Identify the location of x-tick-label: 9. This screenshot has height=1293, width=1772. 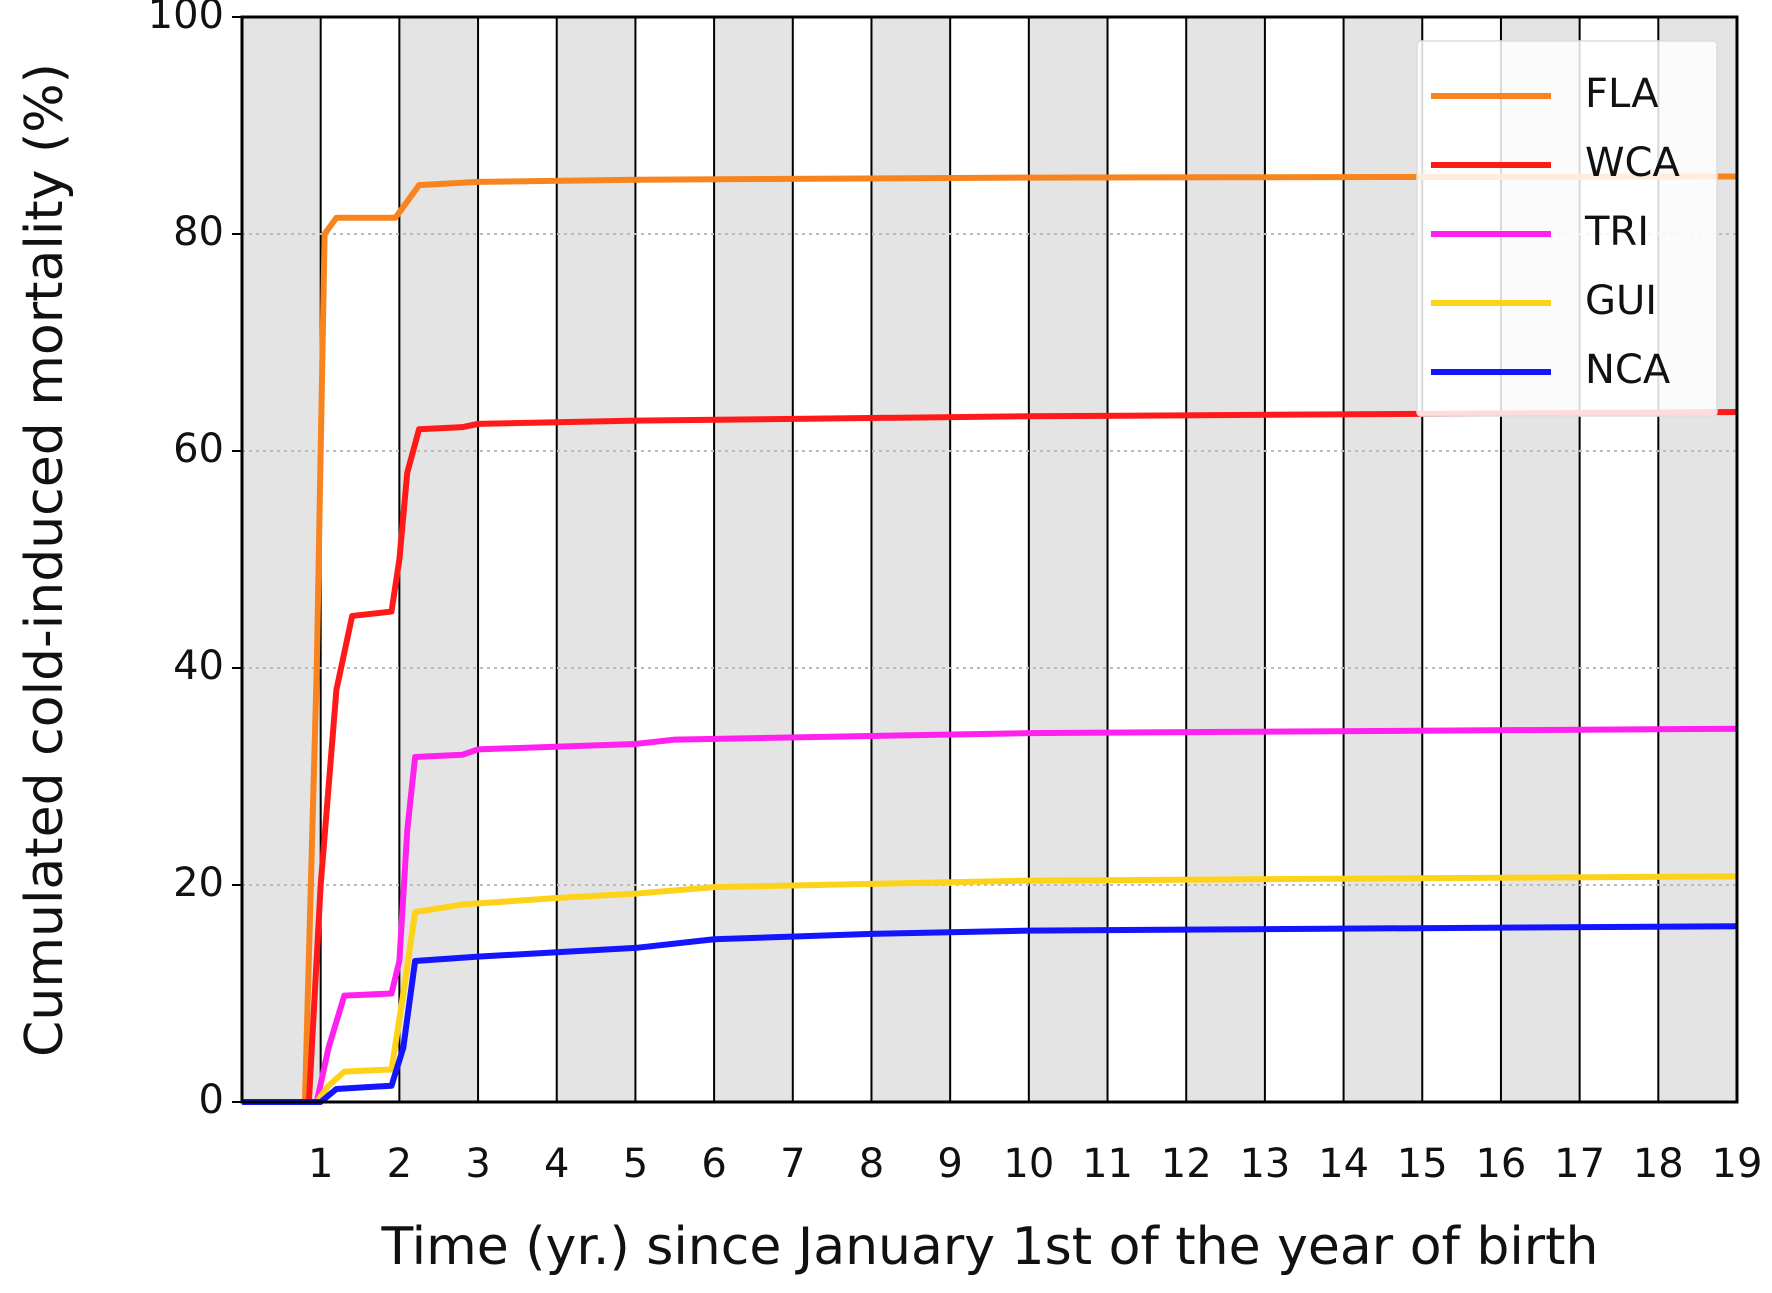
(949, 1164).